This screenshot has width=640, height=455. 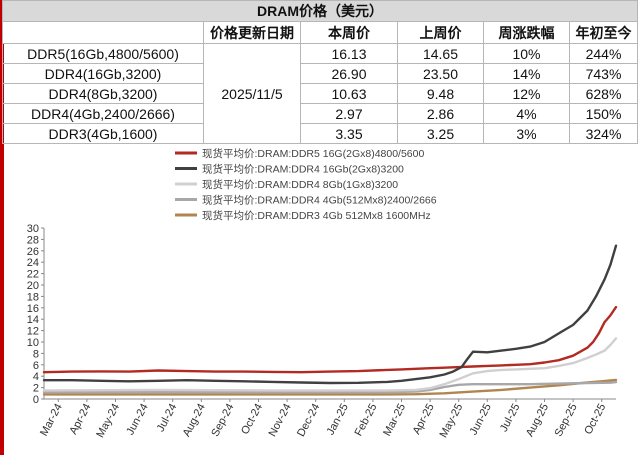 I want to click on x-tick-label: Apr-24, so click(x=80, y=419).